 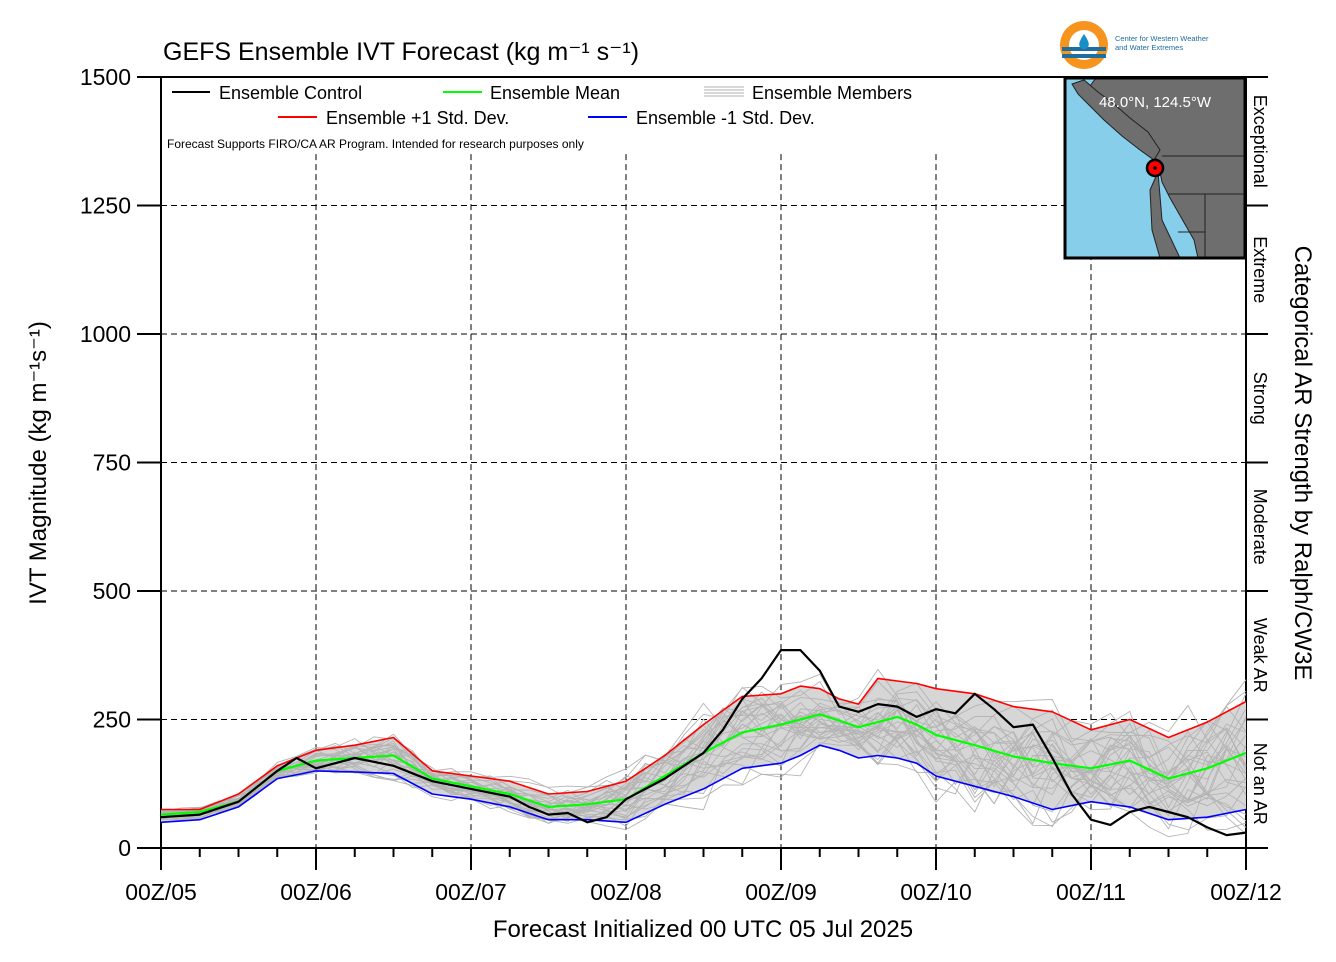 What do you see at coordinates (1155, 168) in the screenshot?
I see `inset-map: 48.0°N, 124.5°W` at bounding box center [1155, 168].